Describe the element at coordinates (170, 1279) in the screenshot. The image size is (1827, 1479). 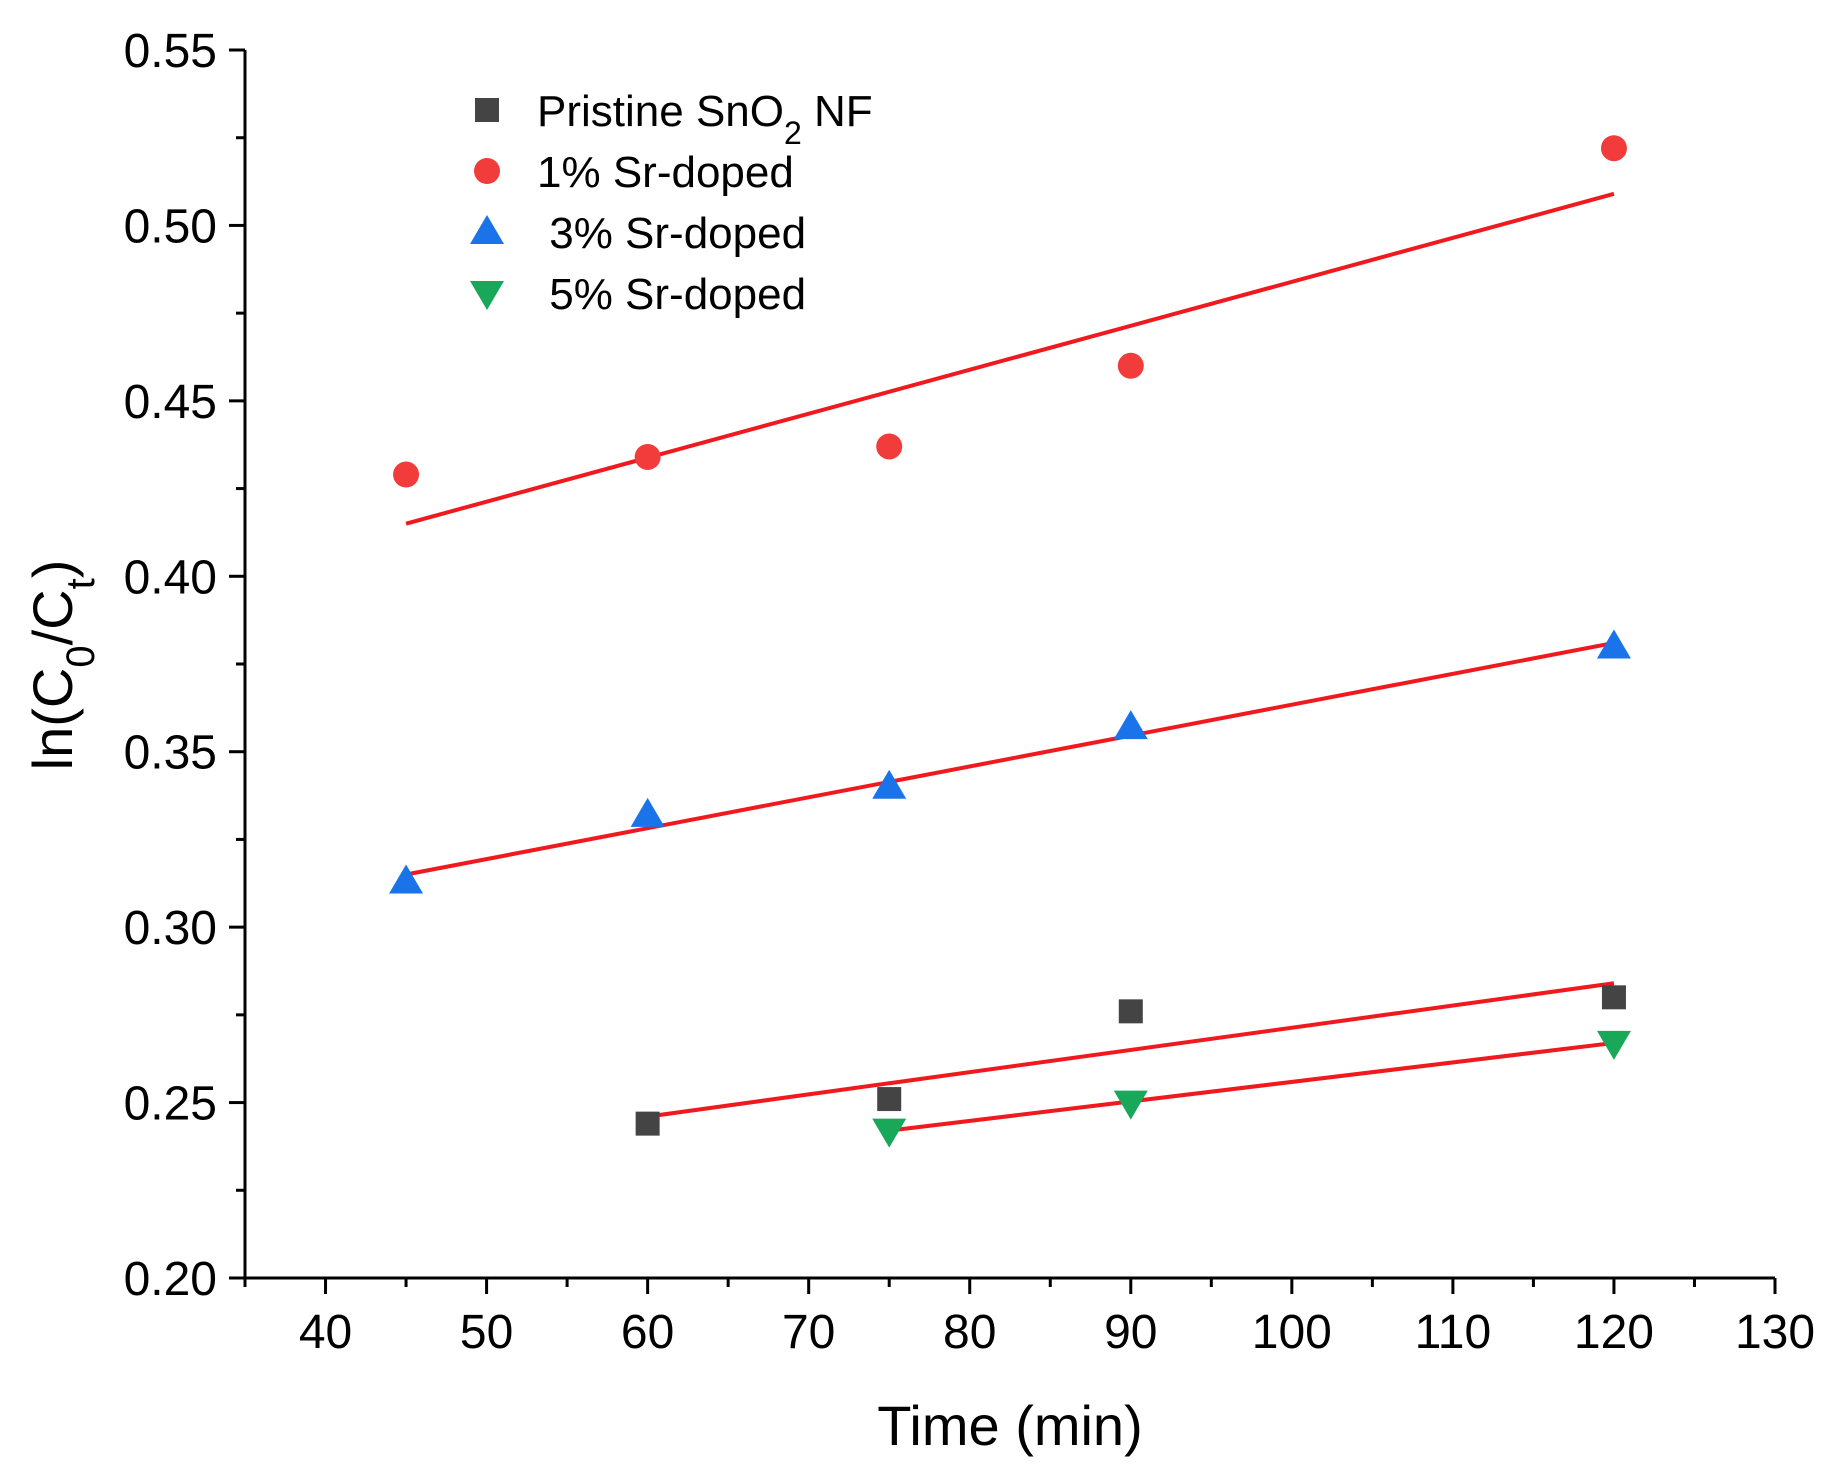
I see `y-tick-label: 0.20` at that location.